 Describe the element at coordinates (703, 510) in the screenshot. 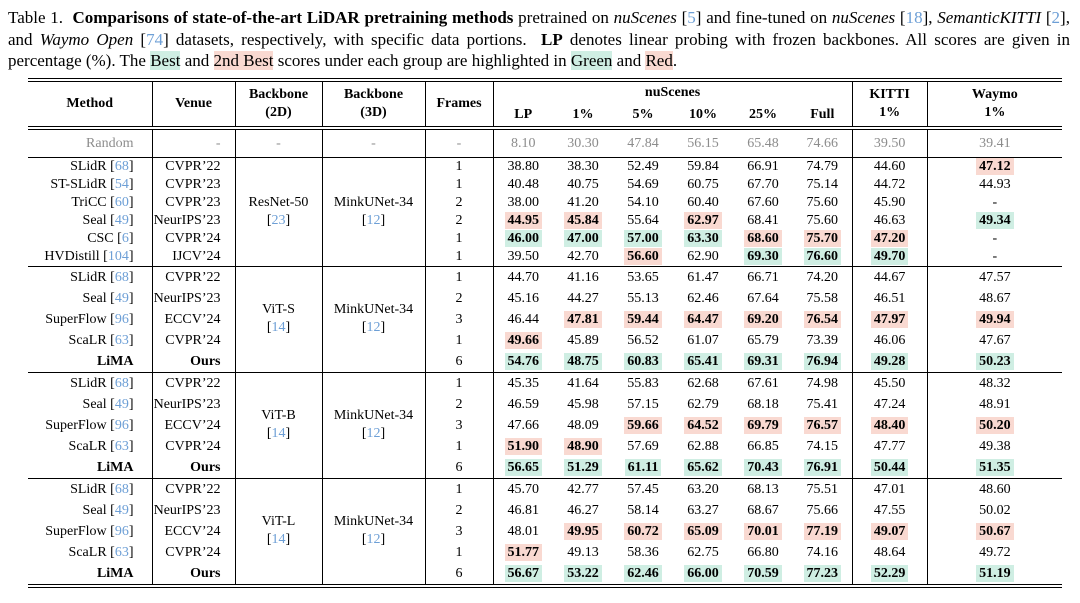

I see `score-cell: 63.27` at that location.